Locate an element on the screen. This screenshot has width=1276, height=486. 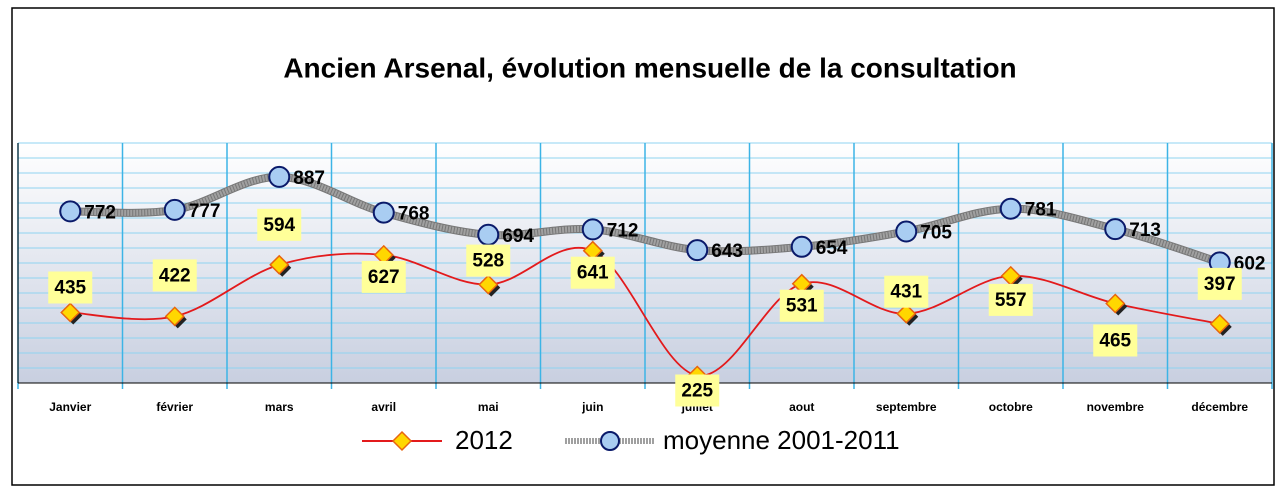
data-label: 777 is located at coordinates (205, 211).